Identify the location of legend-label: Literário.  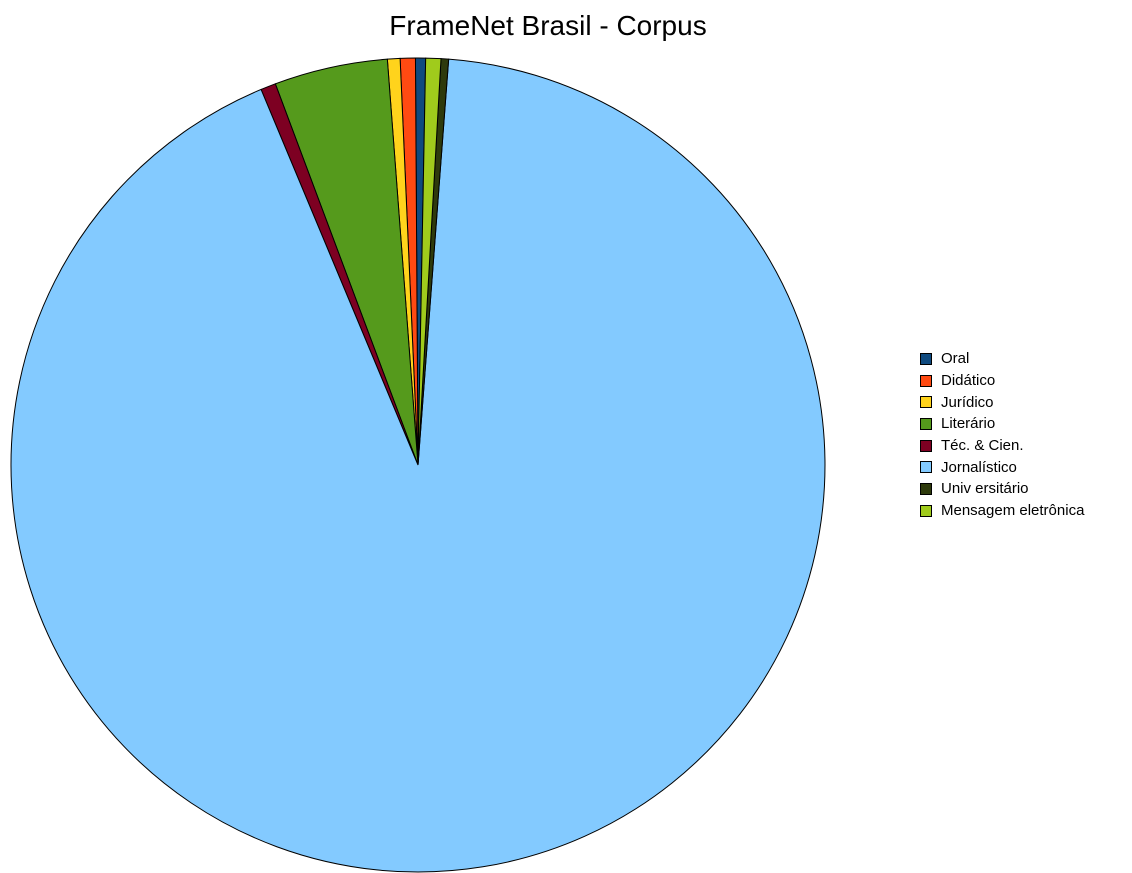
(968, 424).